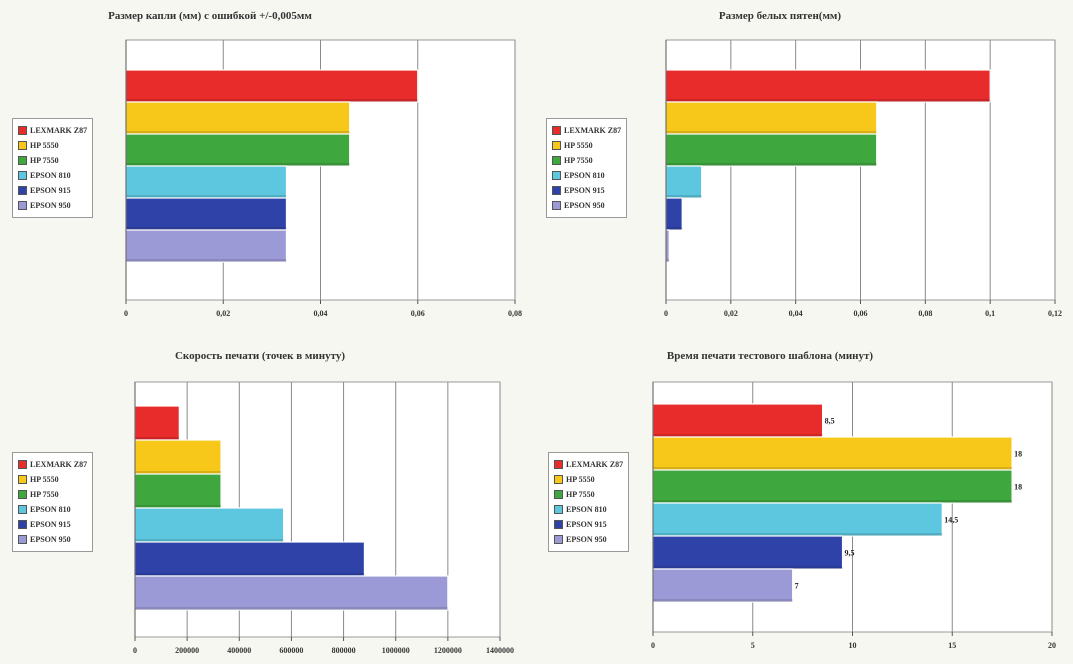 This screenshot has width=1073, height=664. I want to click on data-label: 7, so click(797, 586).